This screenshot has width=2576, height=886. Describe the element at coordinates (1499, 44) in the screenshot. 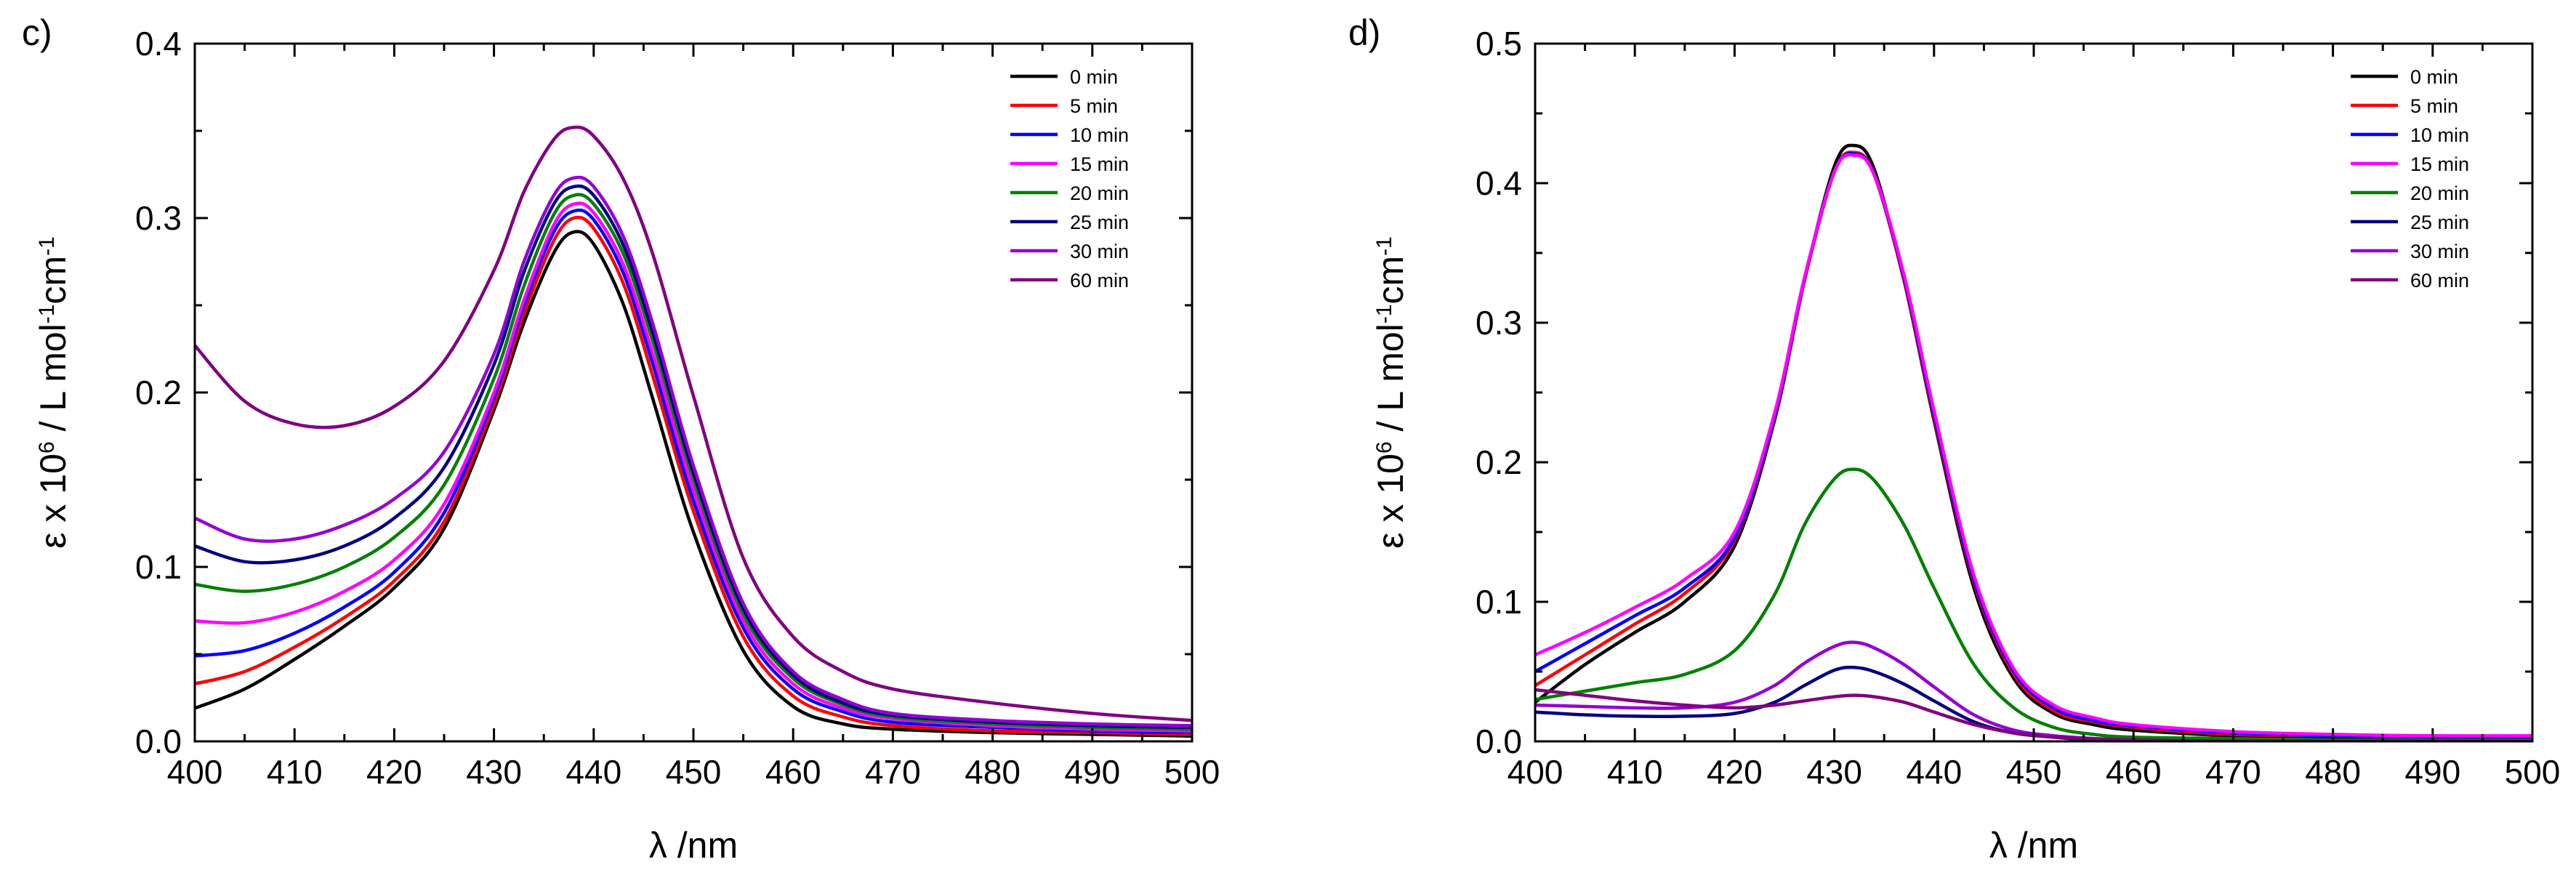

I see `y-tick-label: 0.5` at that location.